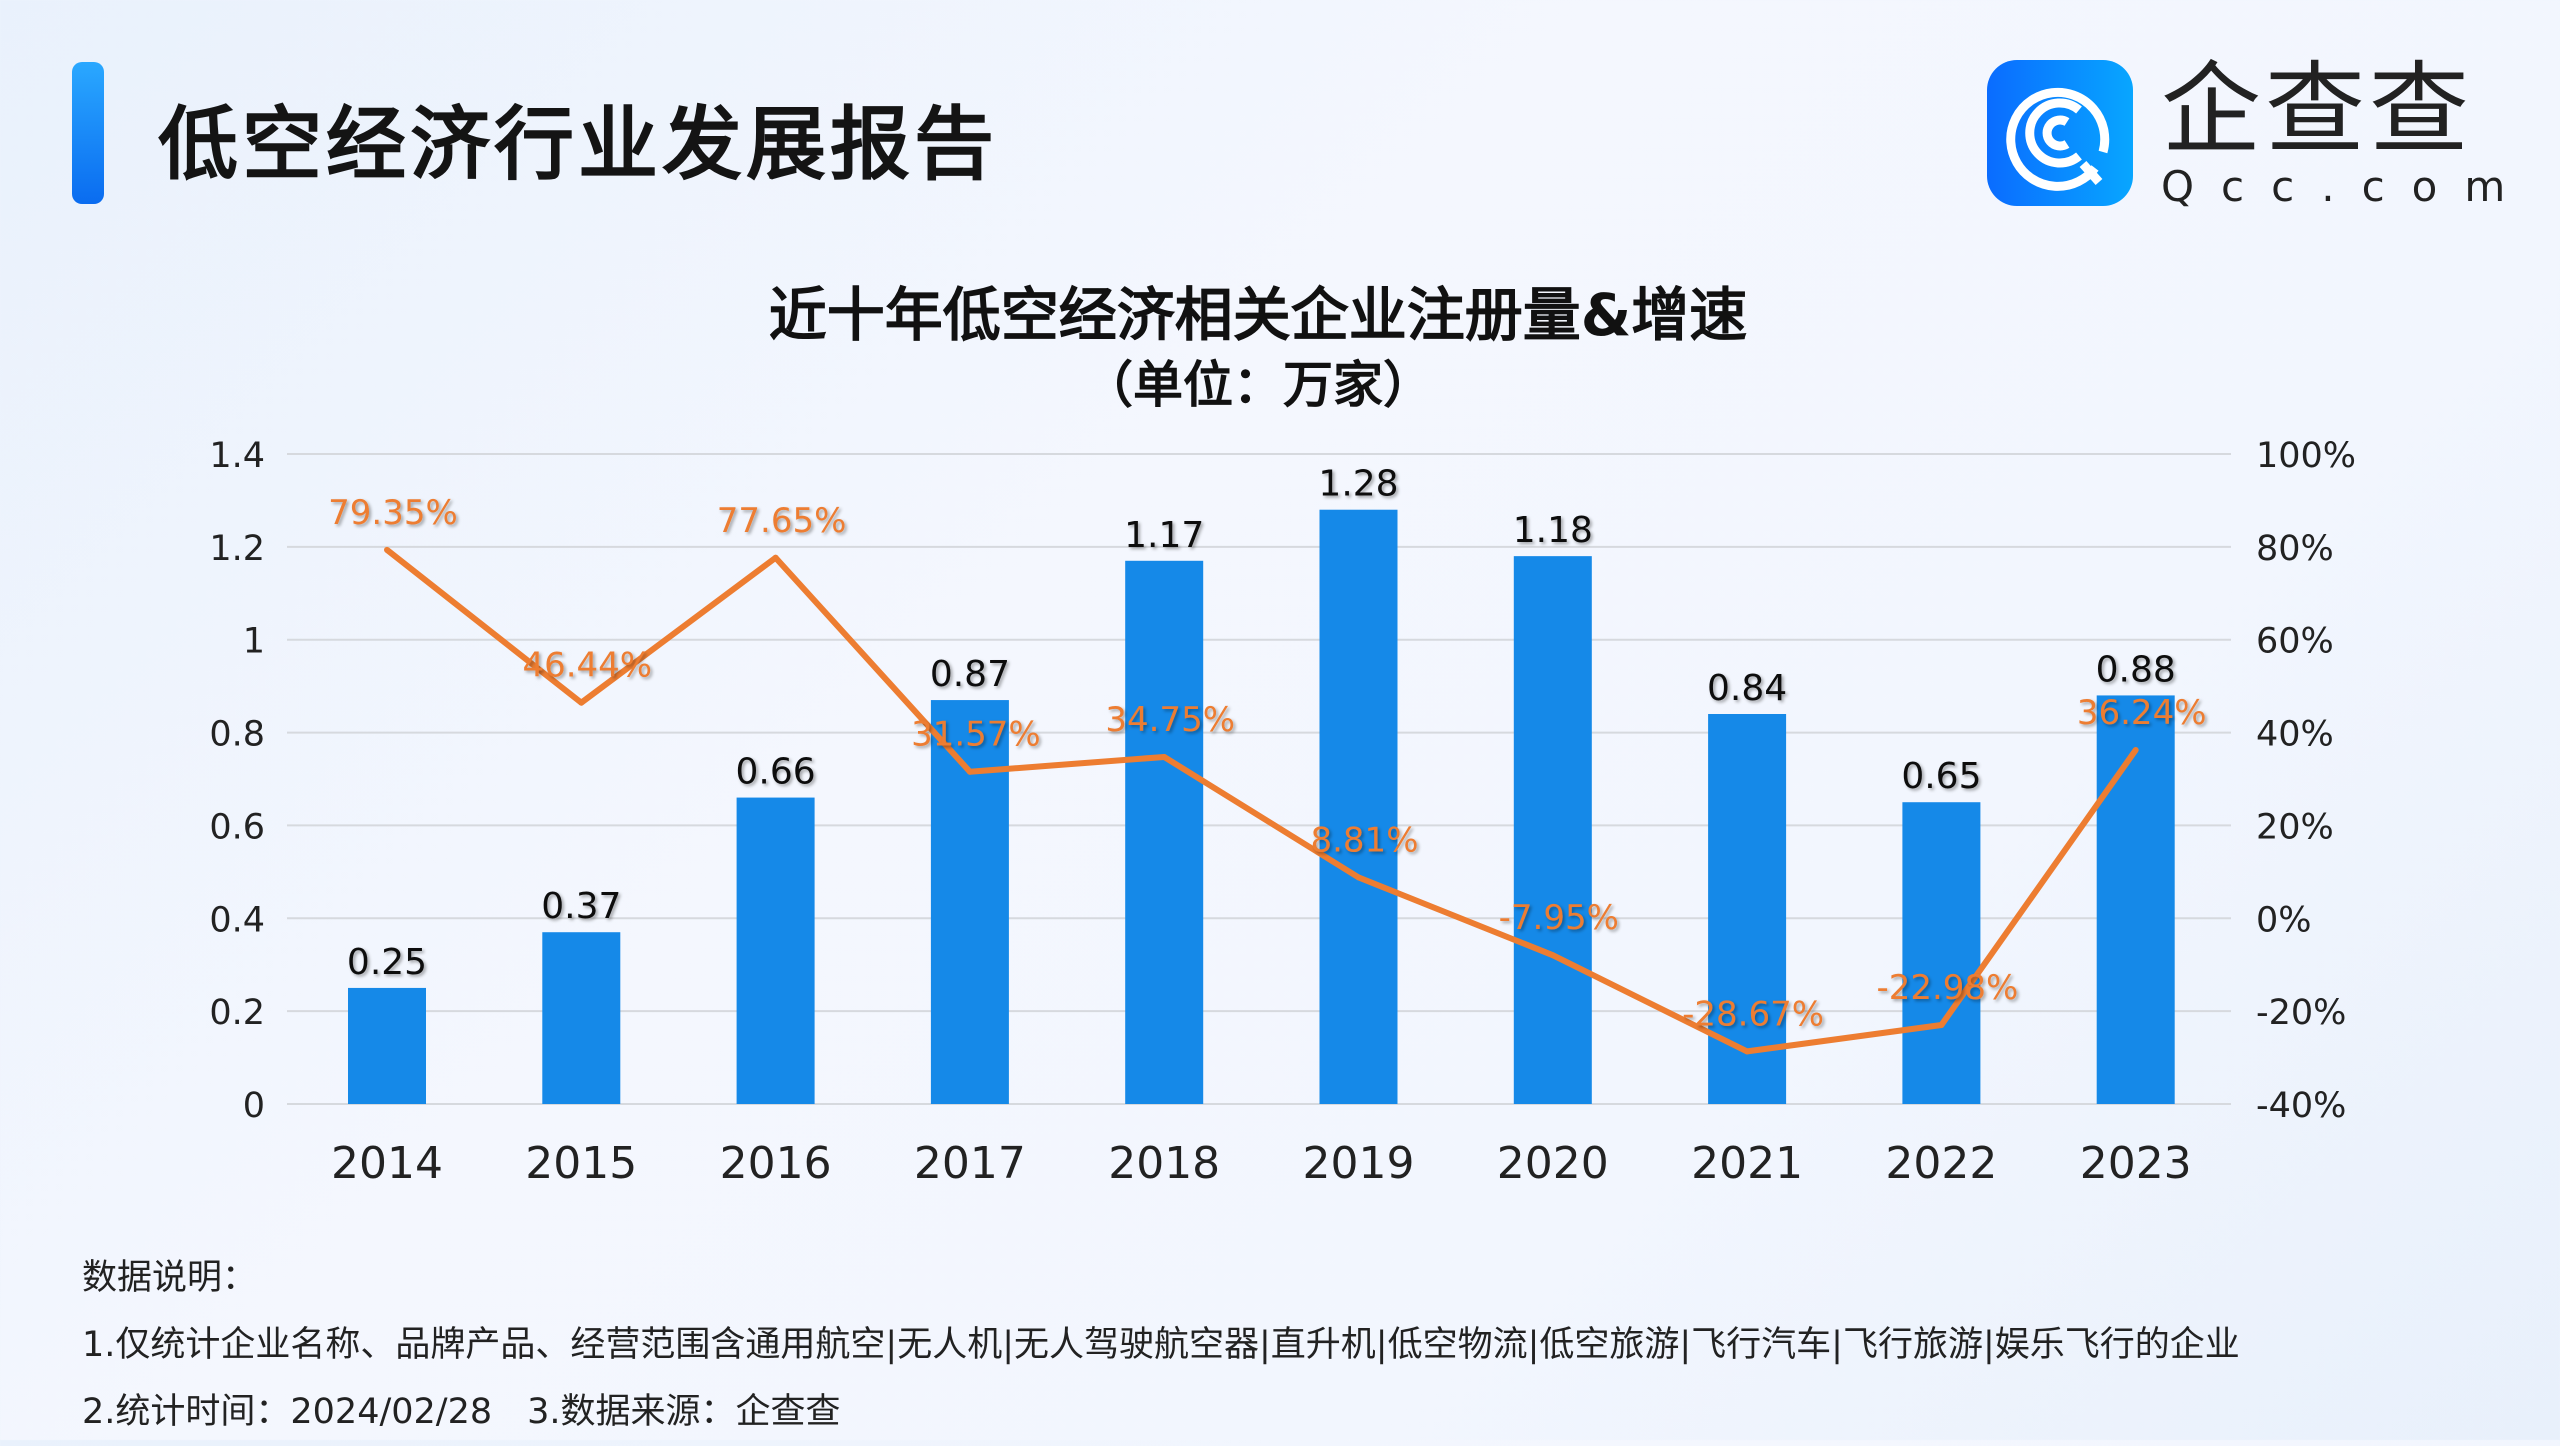  Describe the element at coordinates (1258, 315) in the screenshot. I see `chart-title: 近十年低空经济相关企业注册量&增速` at that location.